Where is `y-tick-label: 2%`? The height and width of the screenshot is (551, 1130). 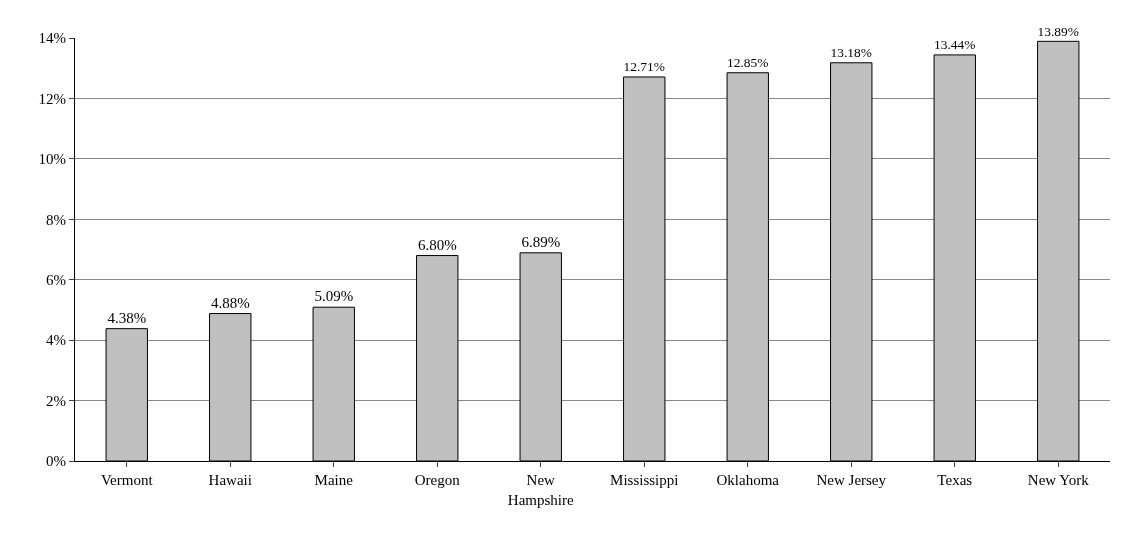
y-tick-label: 2% is located at coordinates (56, 400).